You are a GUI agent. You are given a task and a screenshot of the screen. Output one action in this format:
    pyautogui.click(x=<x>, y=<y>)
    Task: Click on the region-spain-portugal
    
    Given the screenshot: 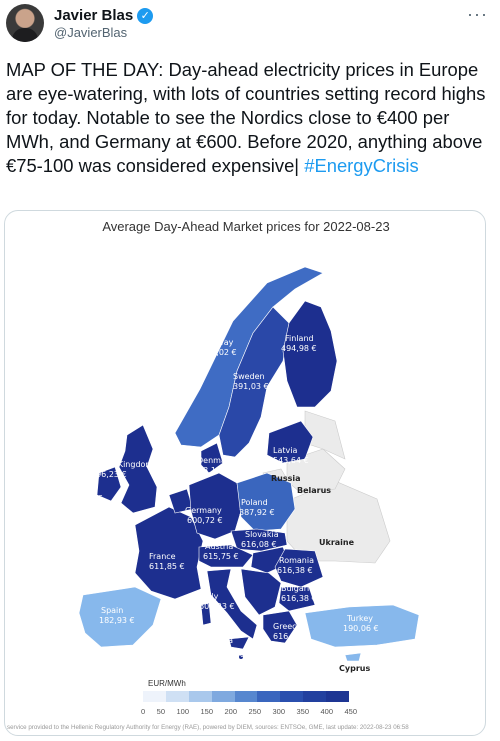 What is the action you would take?
    pyautogui.click(x=120, y=617)
    